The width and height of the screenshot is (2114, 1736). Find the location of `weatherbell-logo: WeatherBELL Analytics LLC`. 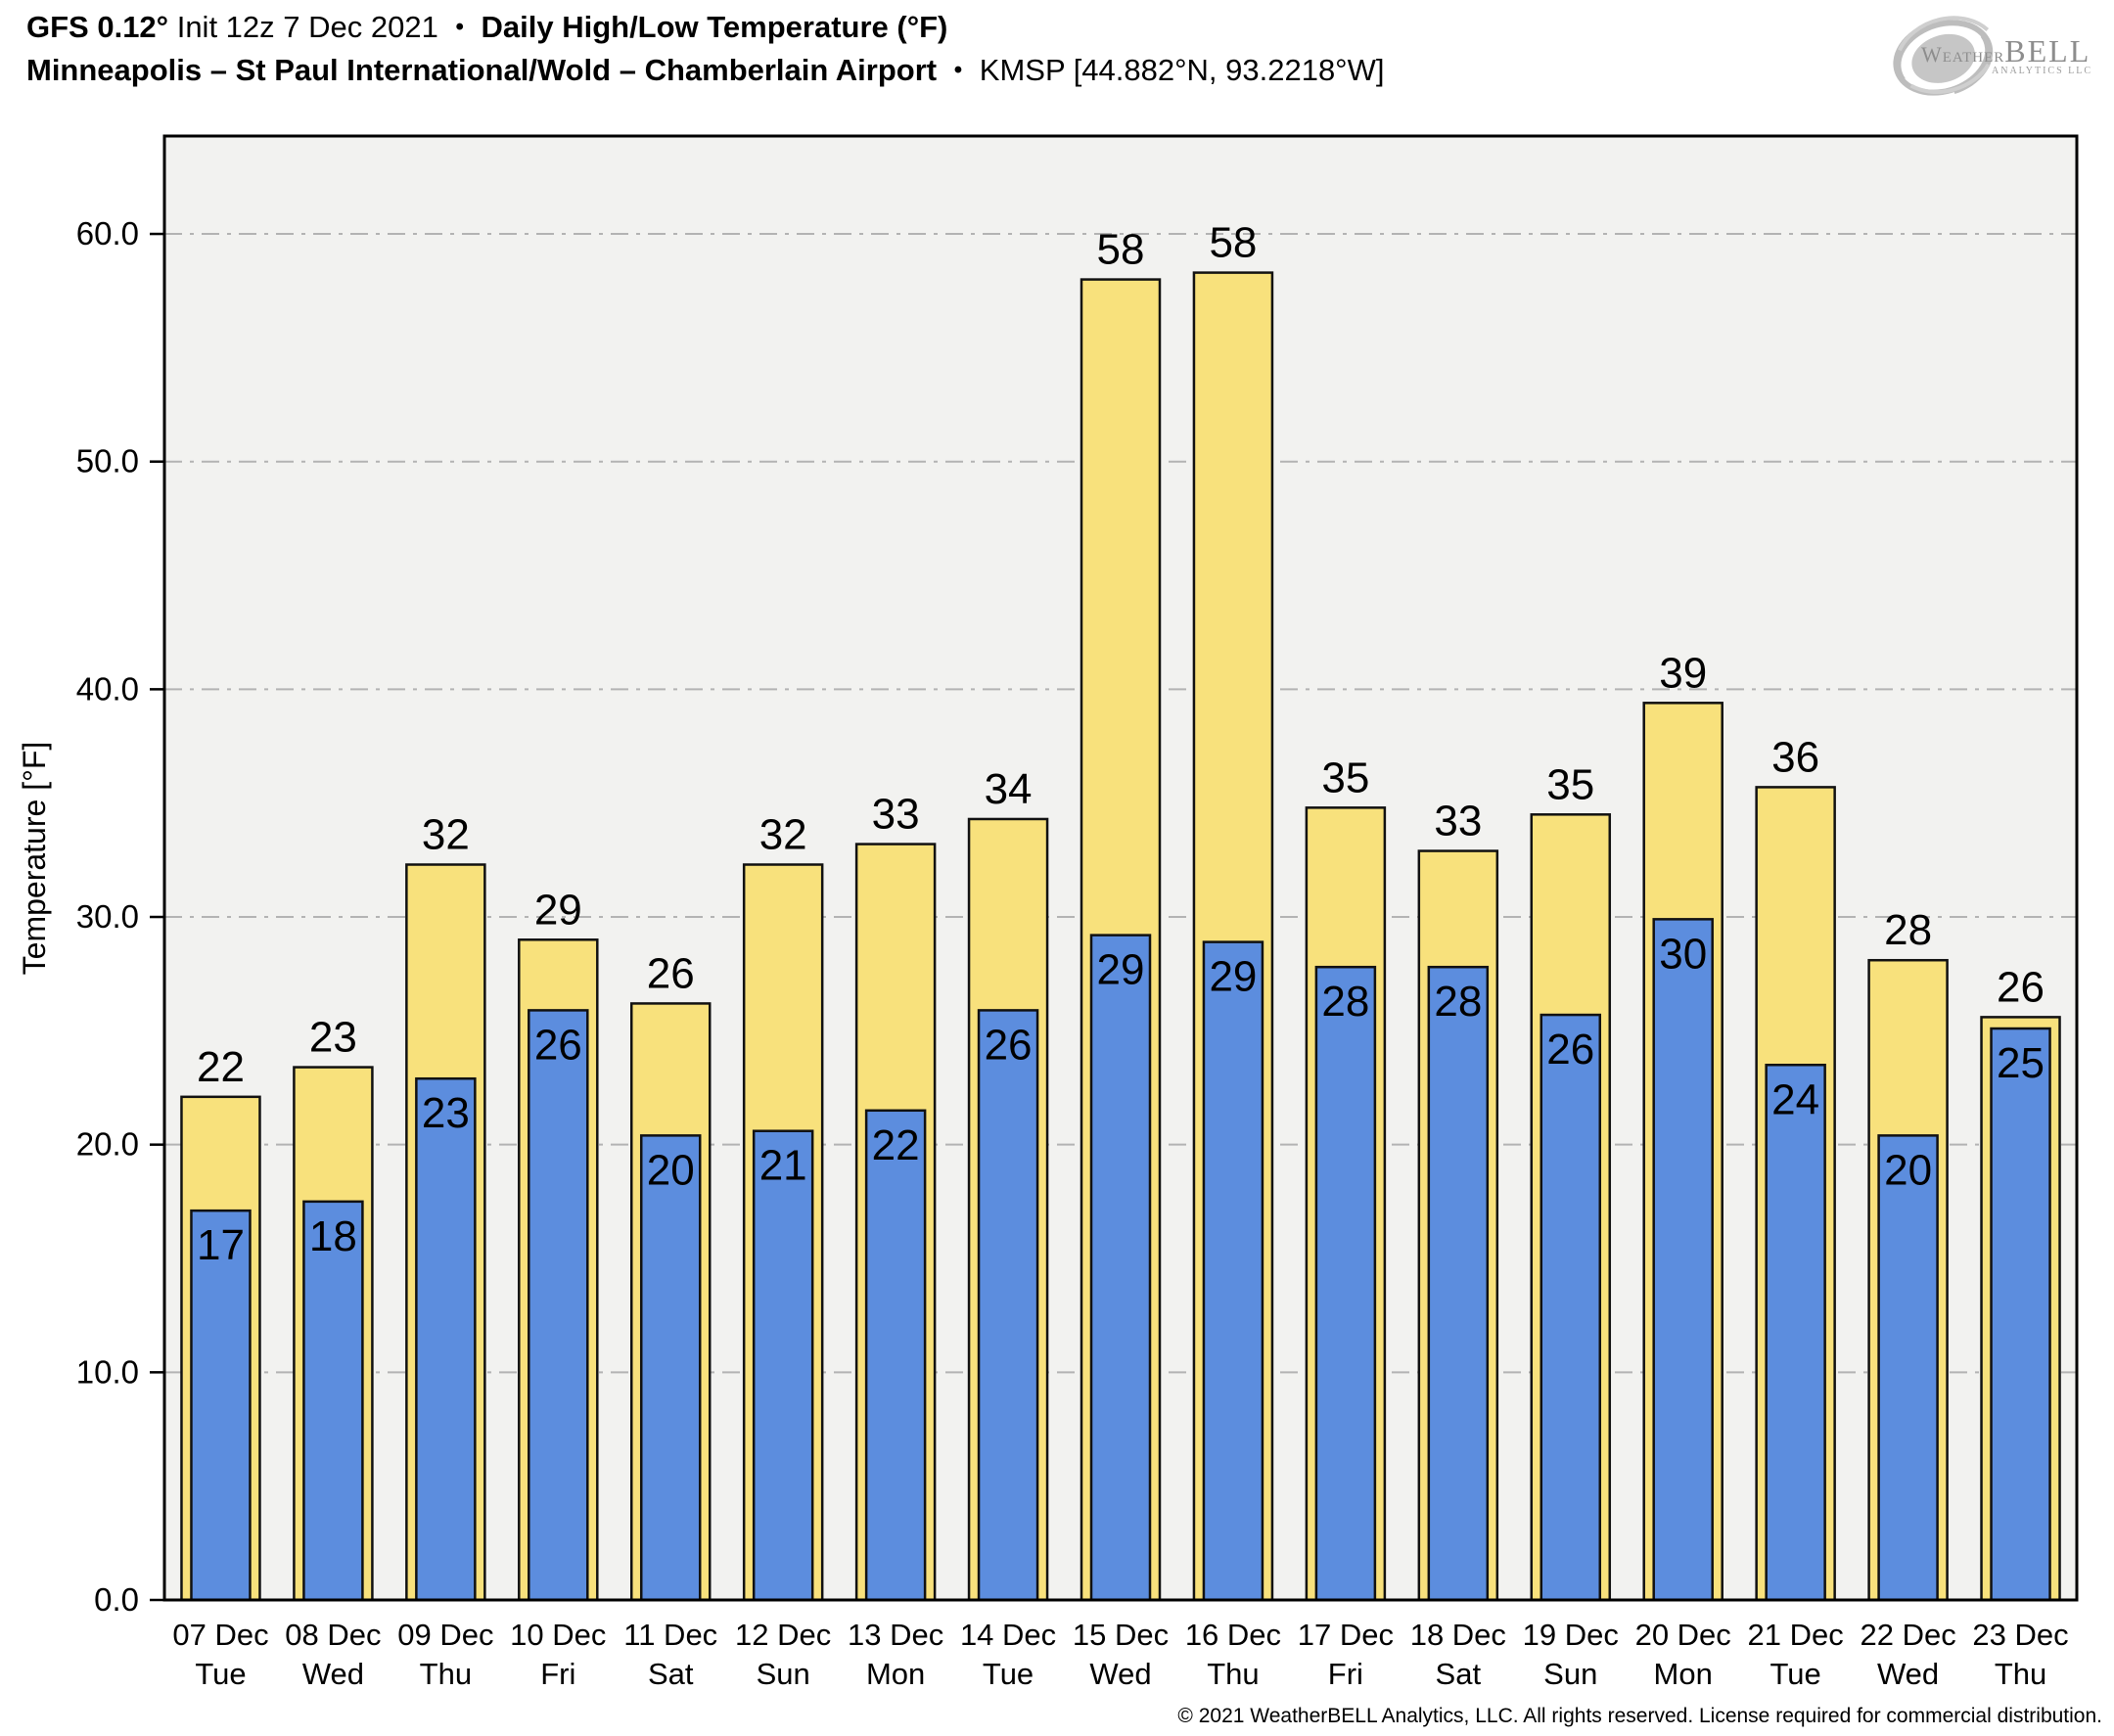

weatherbell-logo: WeatherBELL Analytics LLC is located at coordinates (1987, 56).